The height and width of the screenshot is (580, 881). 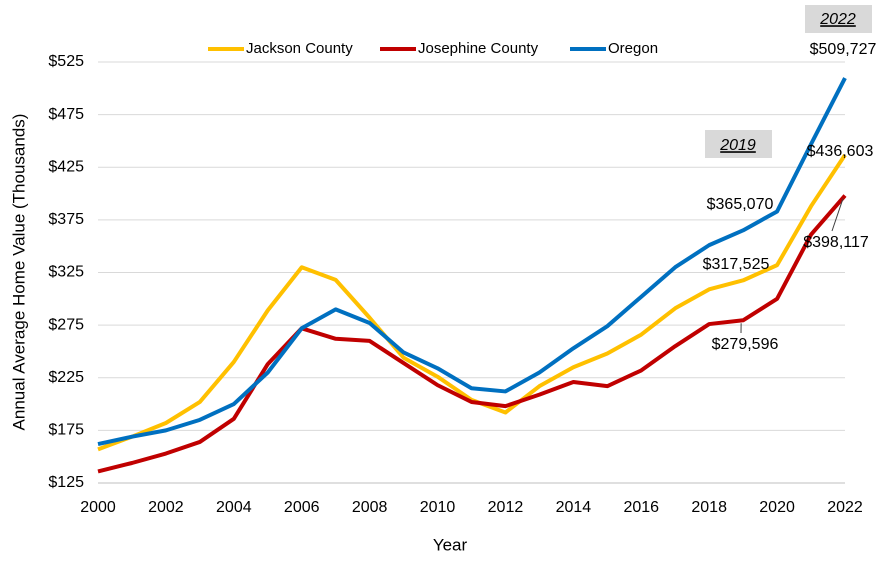 What do you see at coordinates (66, 324) in the screenshot?
I see `y-tick-label: $275` at bounding box center [66, 324].